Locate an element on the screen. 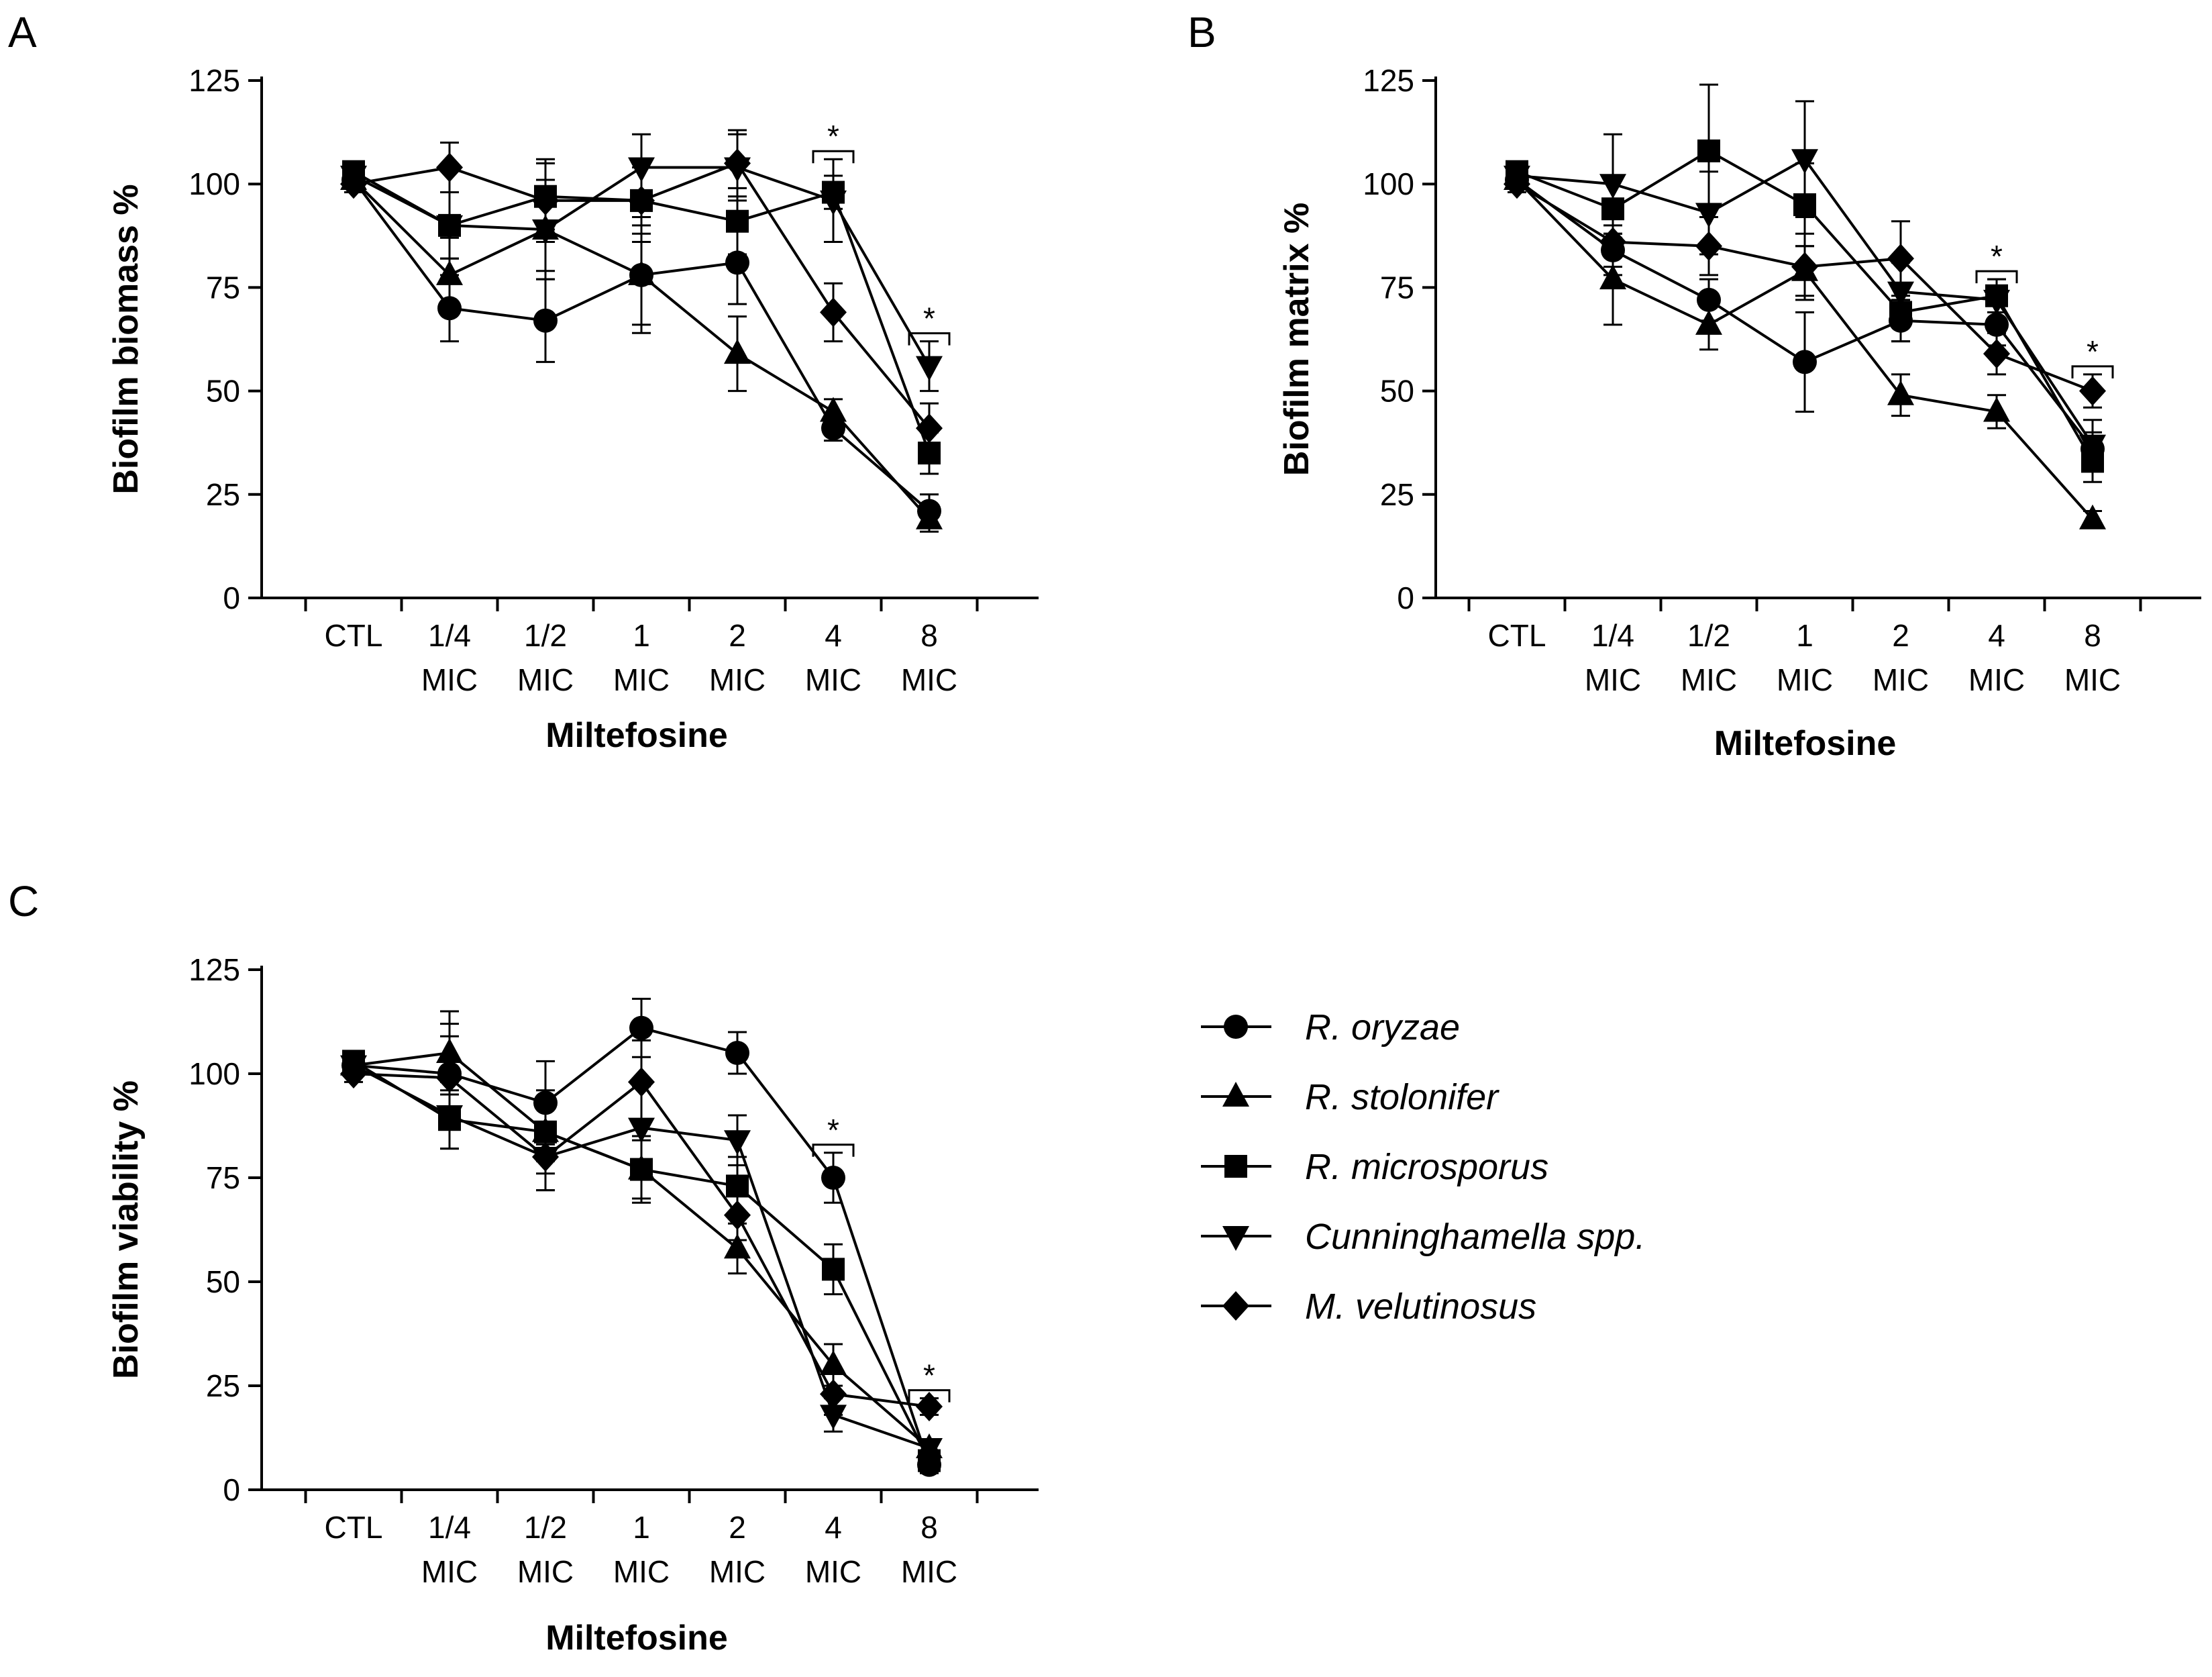  legend-item: M. velutinosus is located at coordinates (1368, 1307).